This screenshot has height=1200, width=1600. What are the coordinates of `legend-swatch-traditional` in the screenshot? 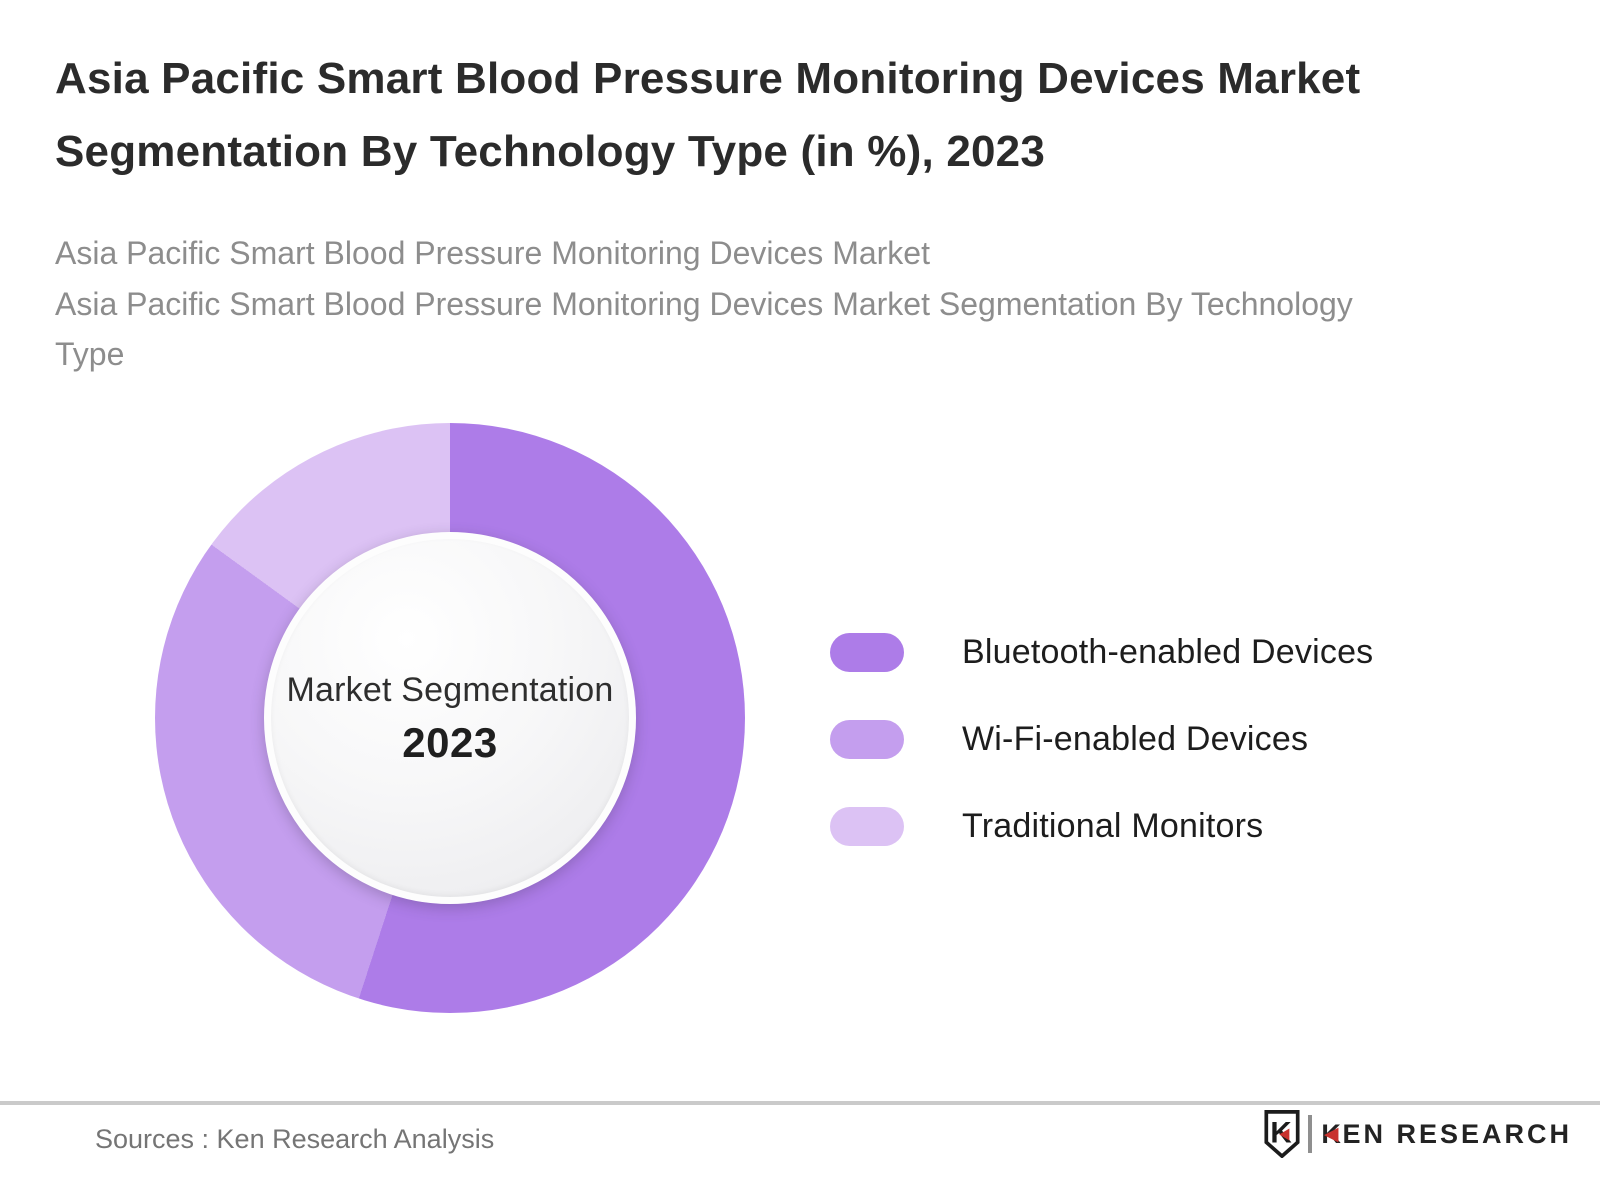 It's located at (867, 826).